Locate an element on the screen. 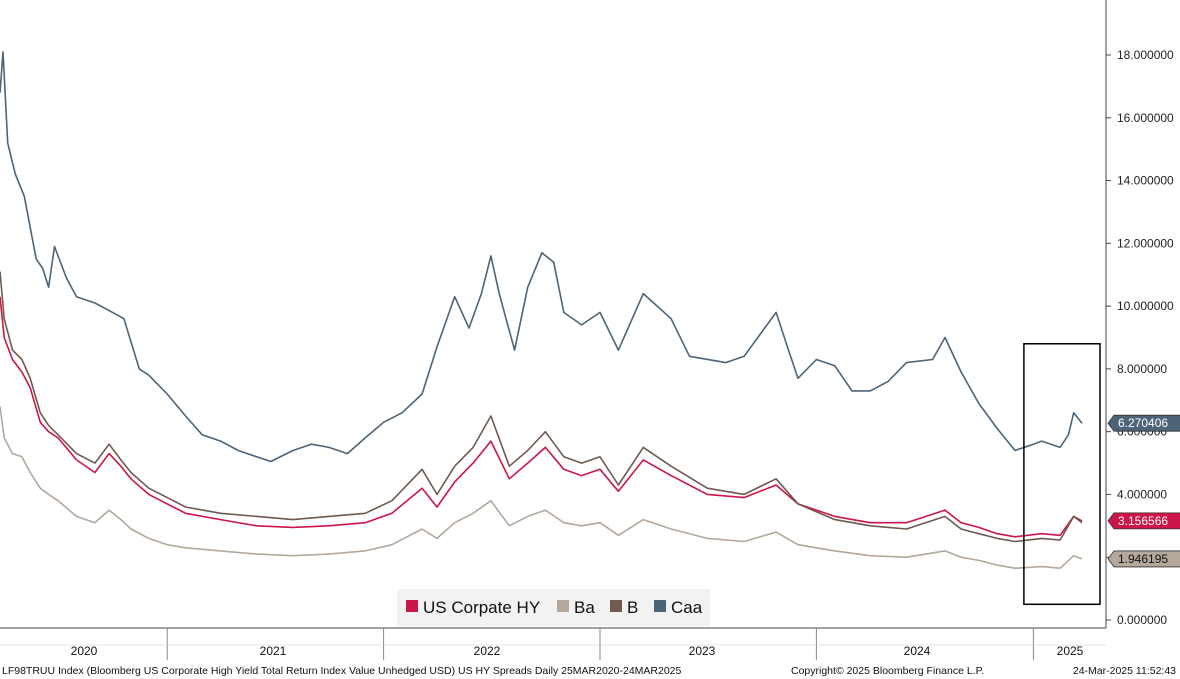 The image size is (1180, 679). y-tick-label: 4.000000 is located at coordinates (1142, 494).